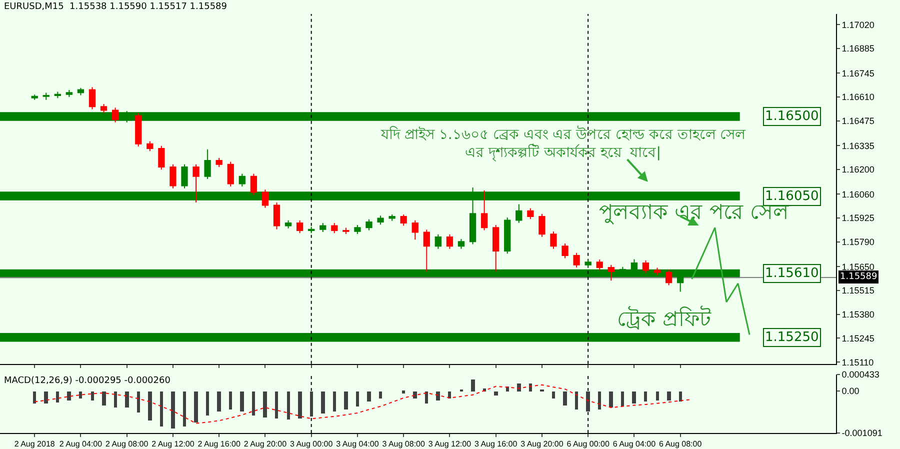 The height and width of the screenshot is (449, 900). Describe the element at coordinates (862, 433) in the screenshot. I see `y-tick-label: -0.001091` at that location.